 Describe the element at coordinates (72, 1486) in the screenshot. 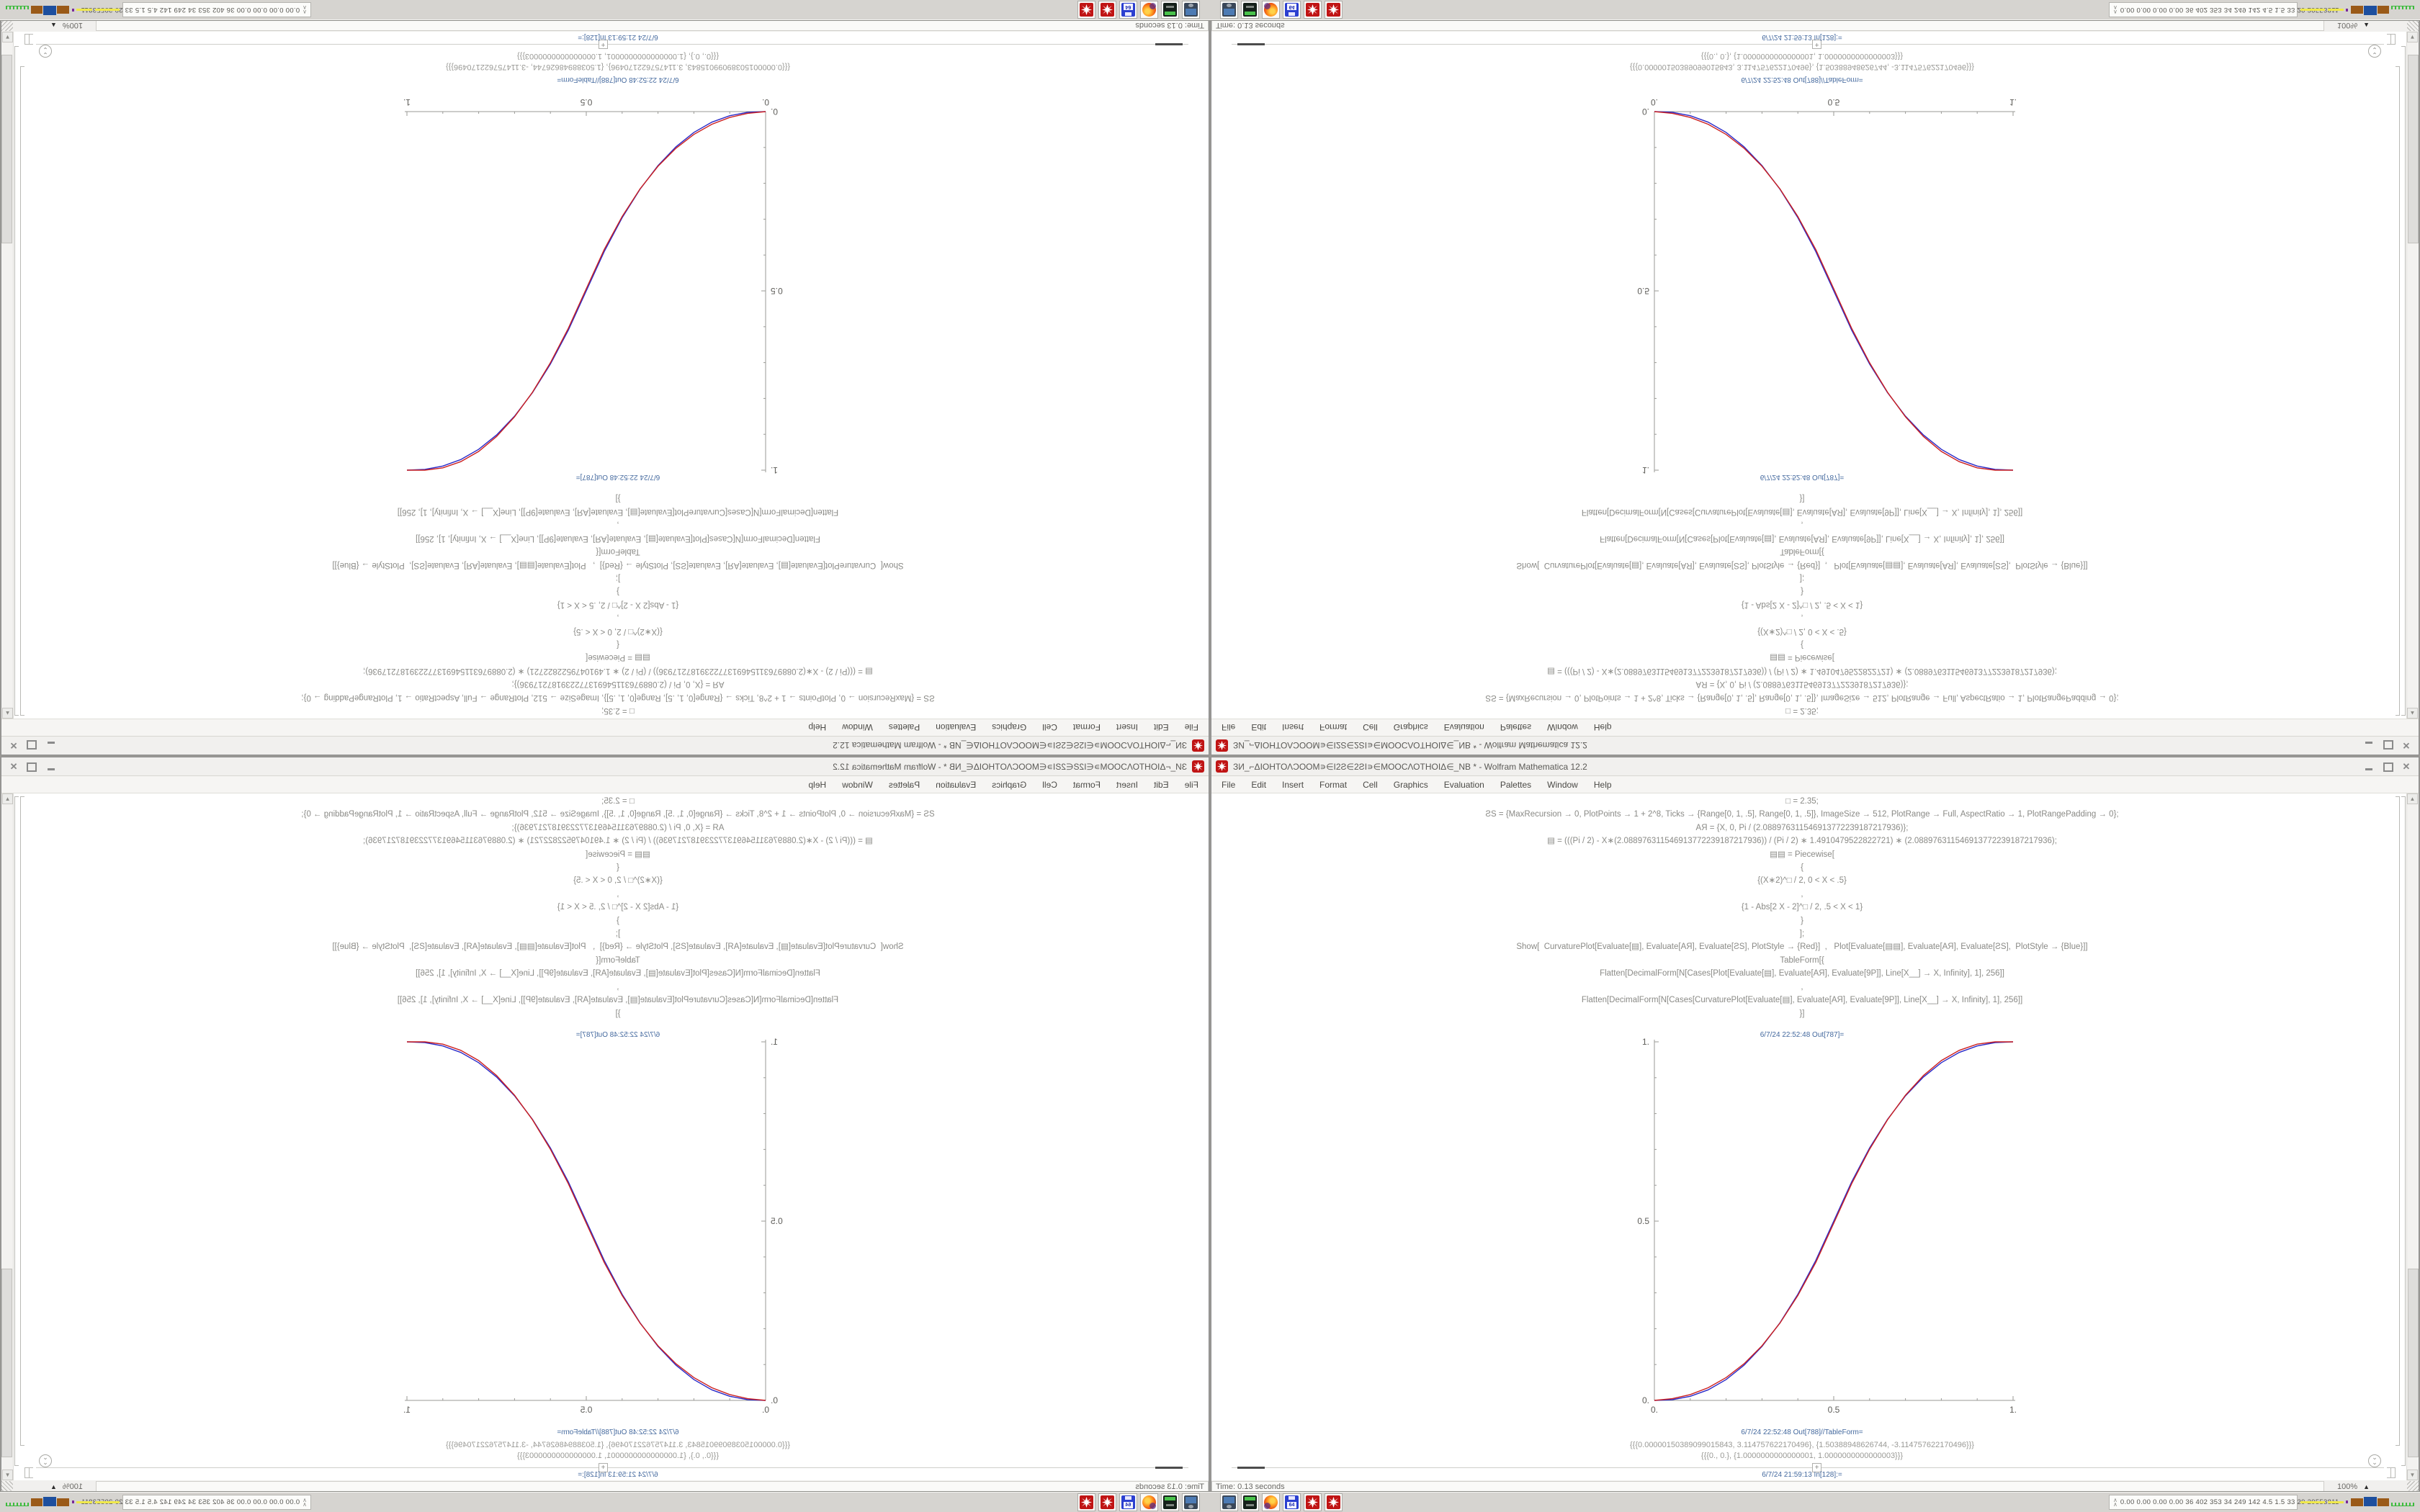

I see `zoom-level: 100%` at that location.